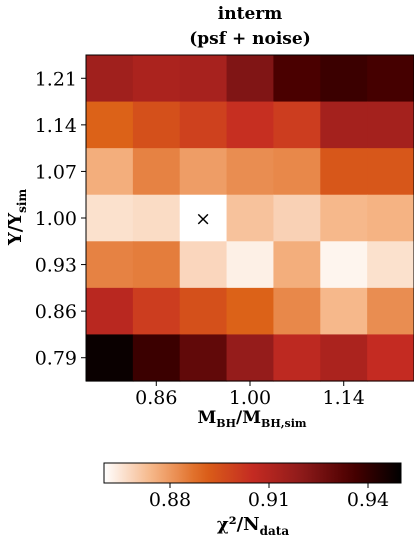 This screenshot has width=414, height=541. I want to click on y-tick-label: 1.21, so click(56, 79).